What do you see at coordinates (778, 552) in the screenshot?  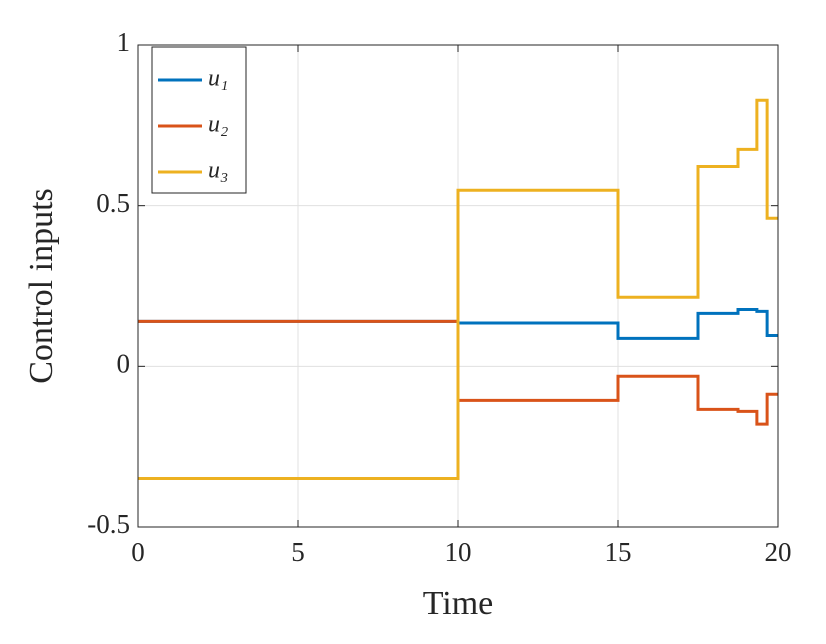 I see `x-tick-label: 20` at bounding box center [778, 552].